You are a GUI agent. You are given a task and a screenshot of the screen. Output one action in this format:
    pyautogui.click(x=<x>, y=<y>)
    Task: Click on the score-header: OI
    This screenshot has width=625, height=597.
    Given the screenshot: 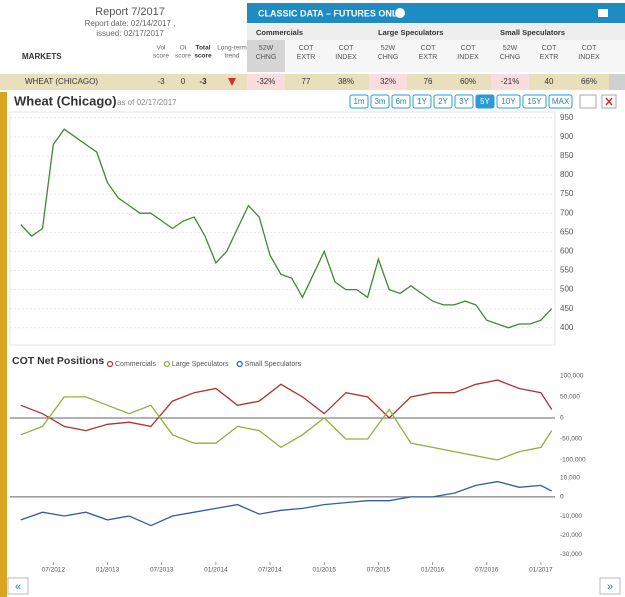 What is the action you would take?
    pyautogui.click(x=183, y=48)
    